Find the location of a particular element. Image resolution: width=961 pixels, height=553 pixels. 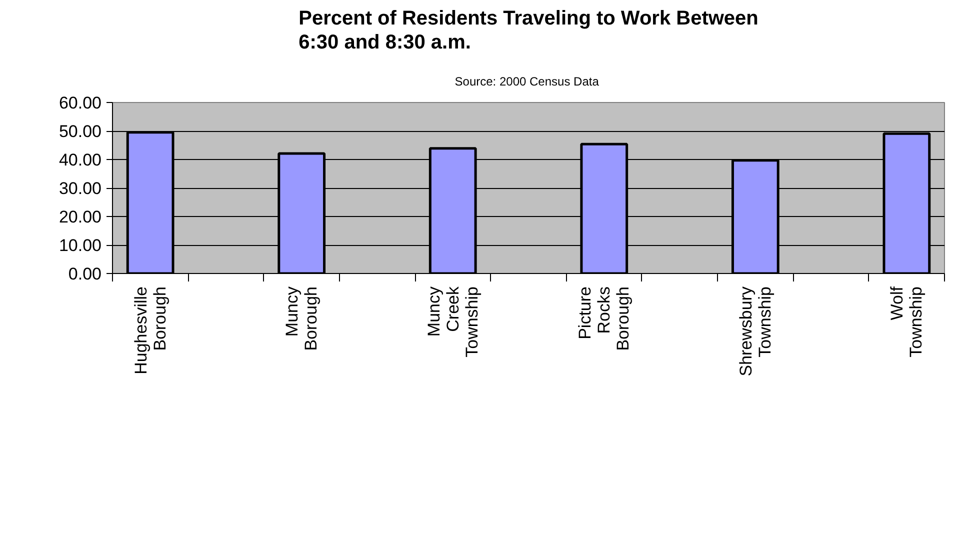

x-tick-label: Hughesville Borough is located at coordinates (150, 330).